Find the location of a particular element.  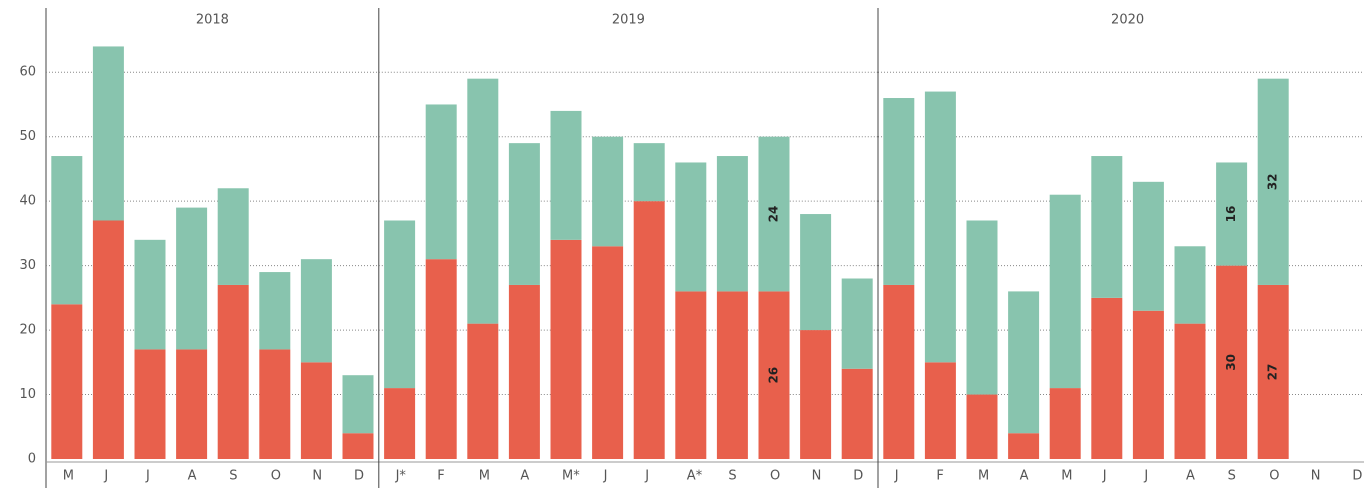

y-tick-label: 20 is located at coordinates (27, 330).